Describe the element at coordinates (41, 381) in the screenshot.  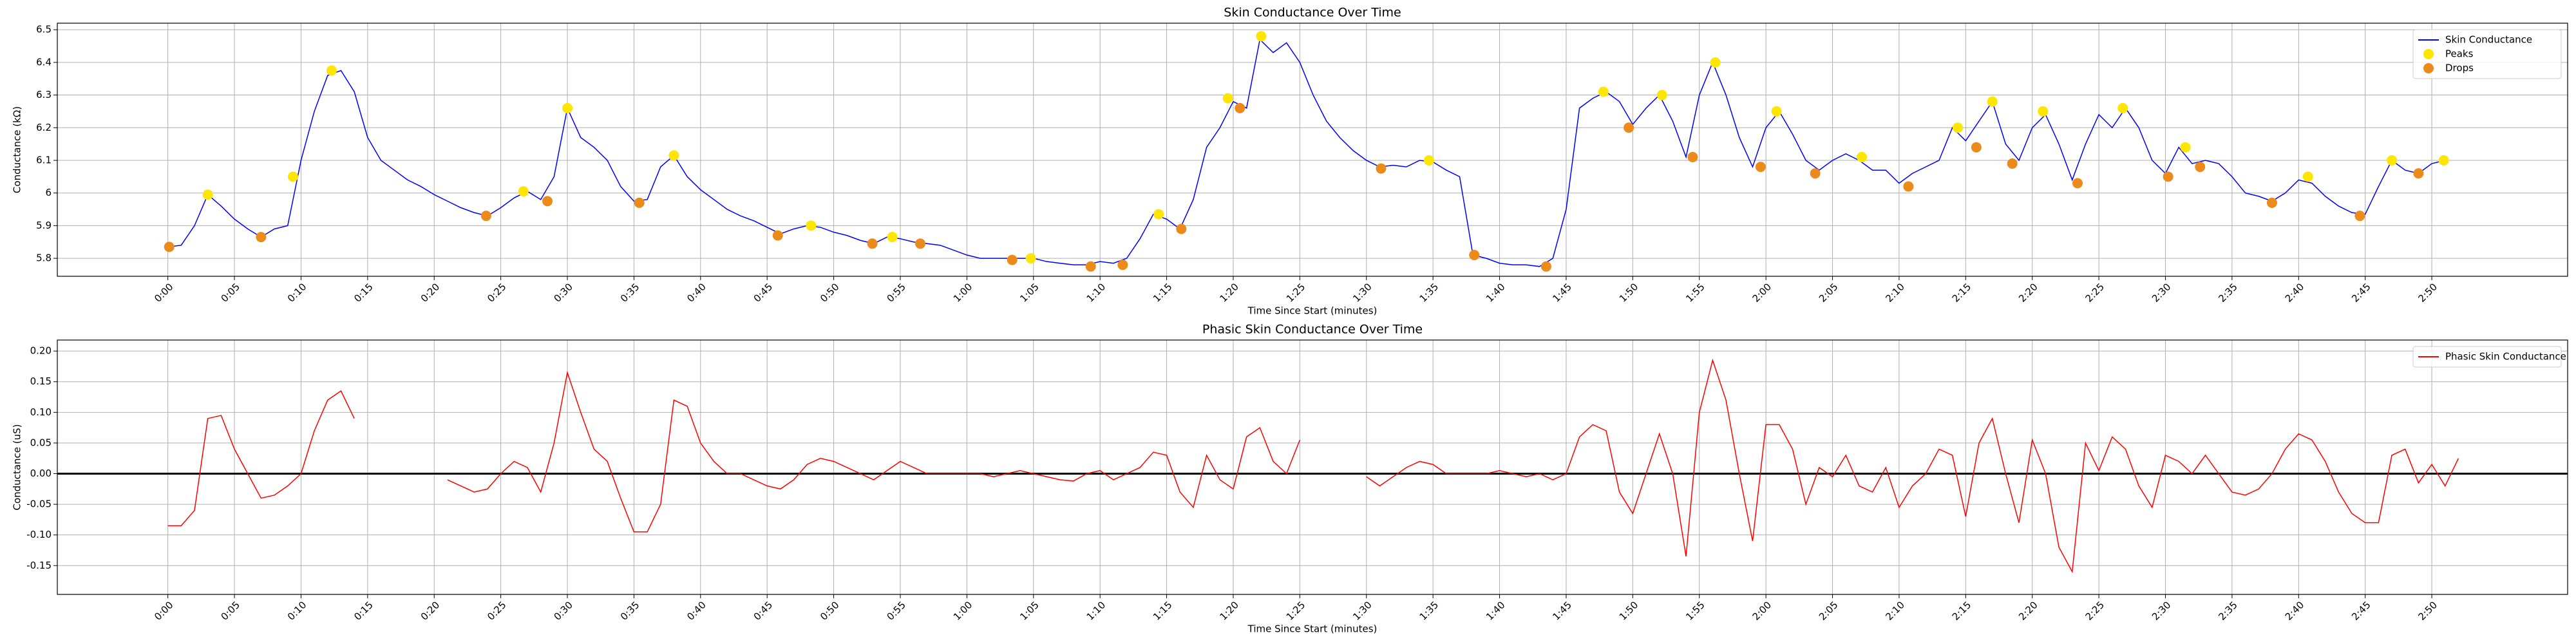
I see `y-tick-label: 0.15` at that location.